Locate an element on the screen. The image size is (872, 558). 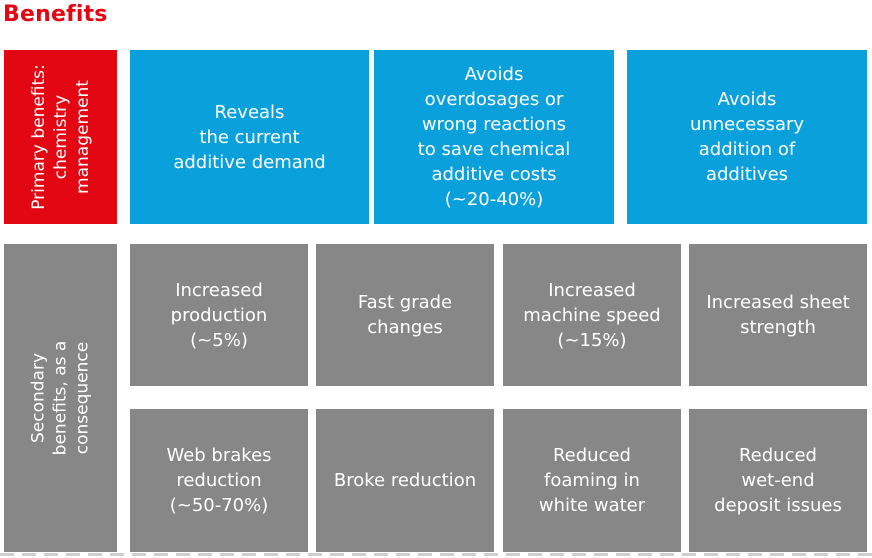
benefit-text-line: Increased sheet is located at coordinates (778, 302).